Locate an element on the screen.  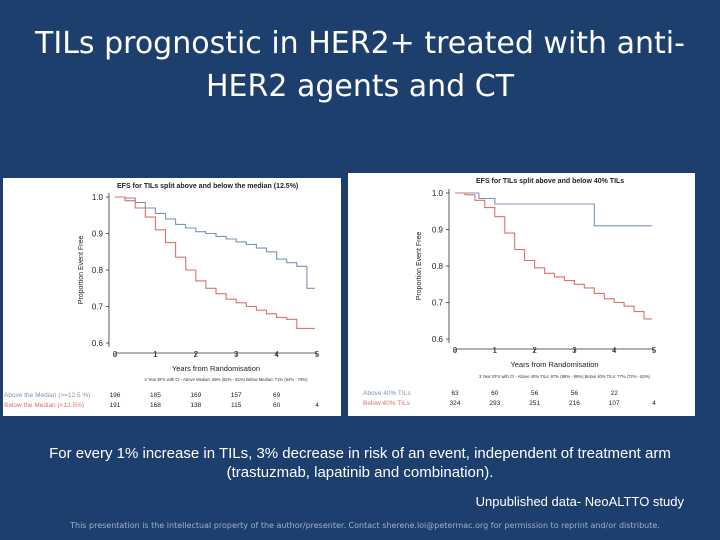
risk-table-value: 185 is located at coordinates (155, 395).